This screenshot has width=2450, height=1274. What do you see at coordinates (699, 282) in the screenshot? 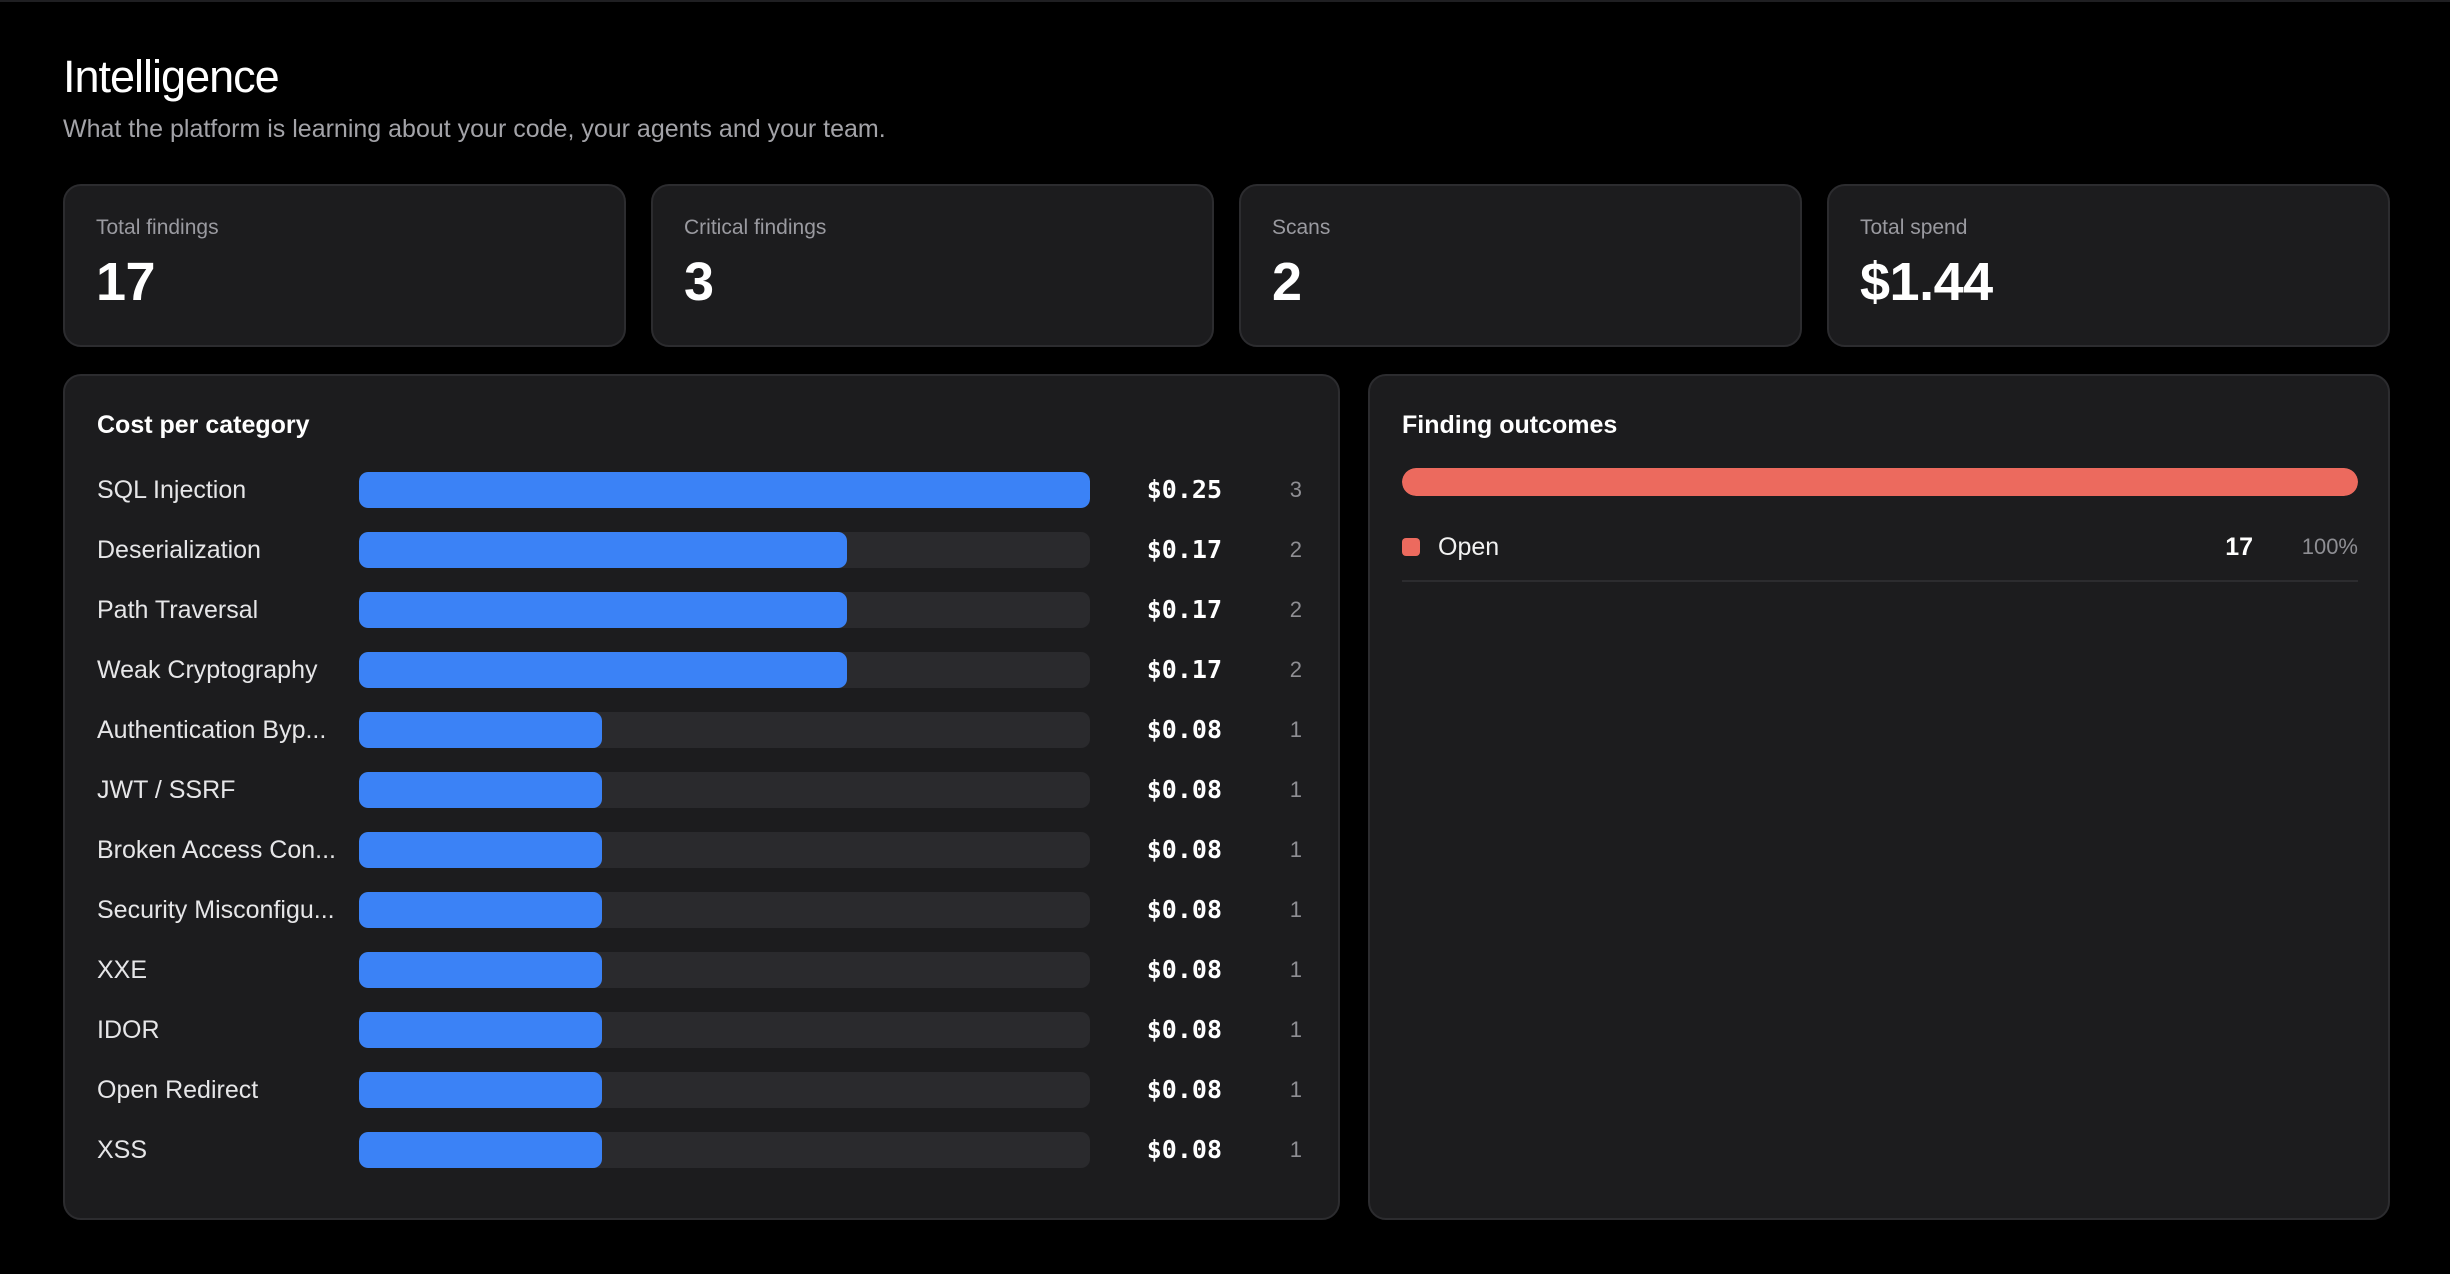
I see `stat-value: 3` at bounding box center [699, 282].